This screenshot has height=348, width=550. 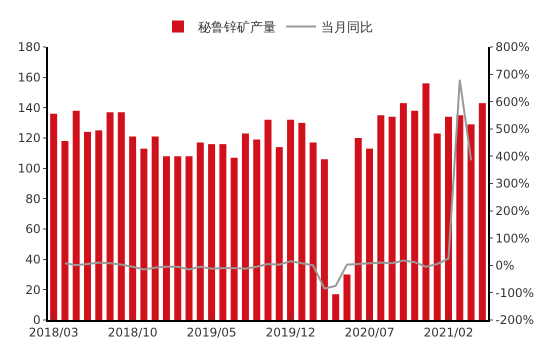 I want to click on x-tick-label: 2021/02, so click(x=449, y=332).